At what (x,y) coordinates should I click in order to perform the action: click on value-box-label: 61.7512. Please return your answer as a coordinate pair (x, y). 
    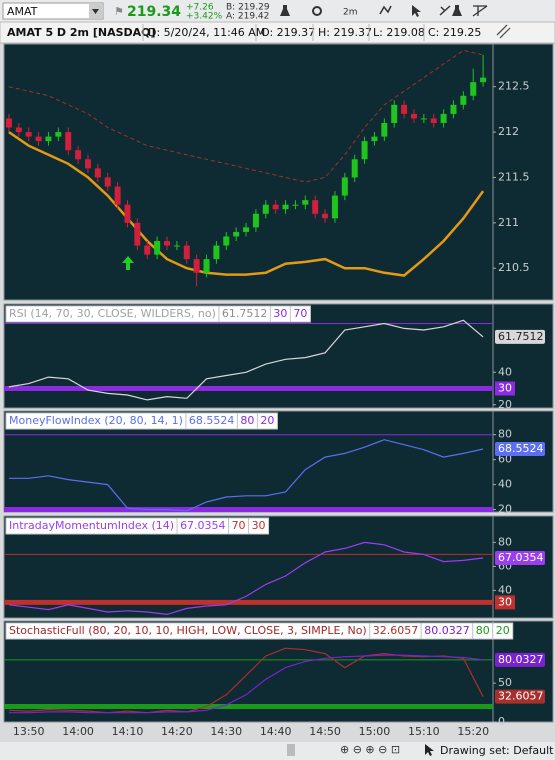
    Looking at the image, I should click on (521, 336).